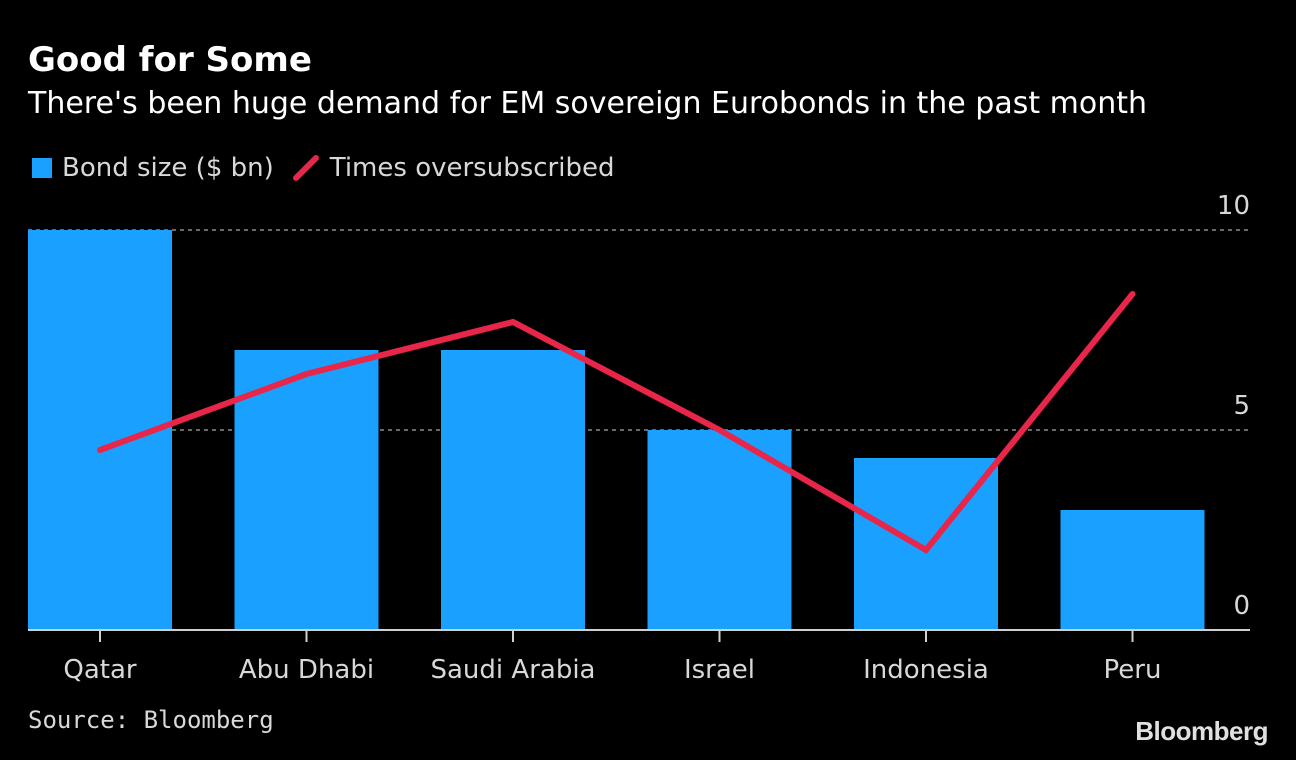 The width and height of the screenshot is (1296, 760). Describe the element at coordinates (513, 670) in the screenshot. I see `x-tick-label-saudi-arabia: Saudi Arabia` at that location.